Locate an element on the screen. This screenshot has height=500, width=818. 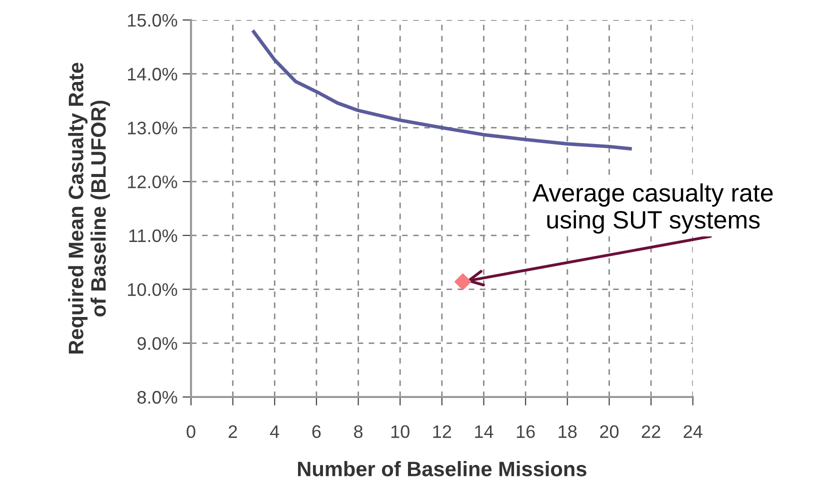
x-tick-label: 16 is located at coordinates (525, 431).